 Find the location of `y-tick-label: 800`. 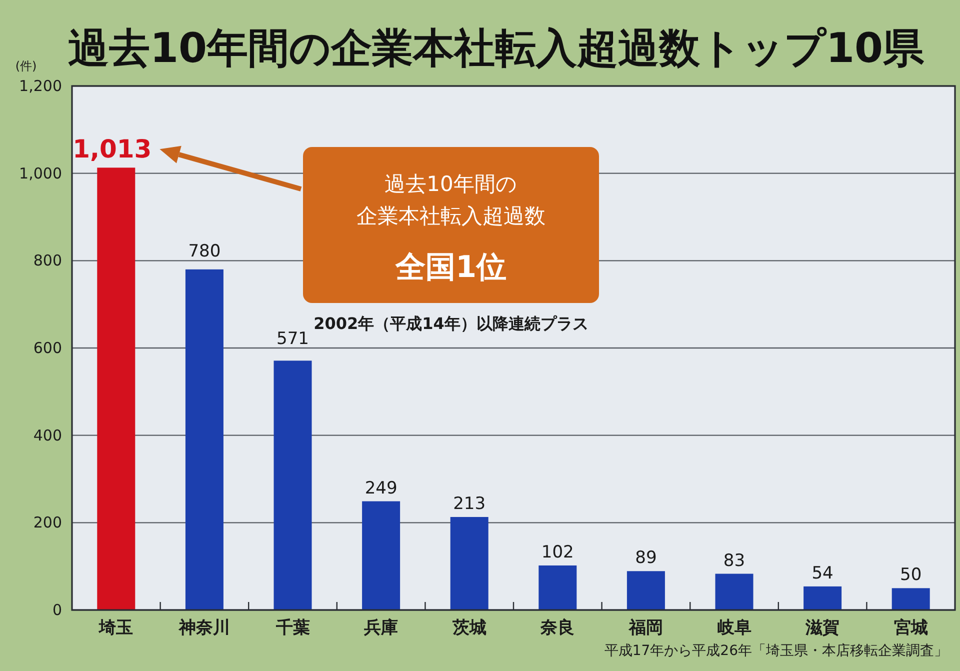

y-tick-label: 800 is located at coordinates (47, 261).